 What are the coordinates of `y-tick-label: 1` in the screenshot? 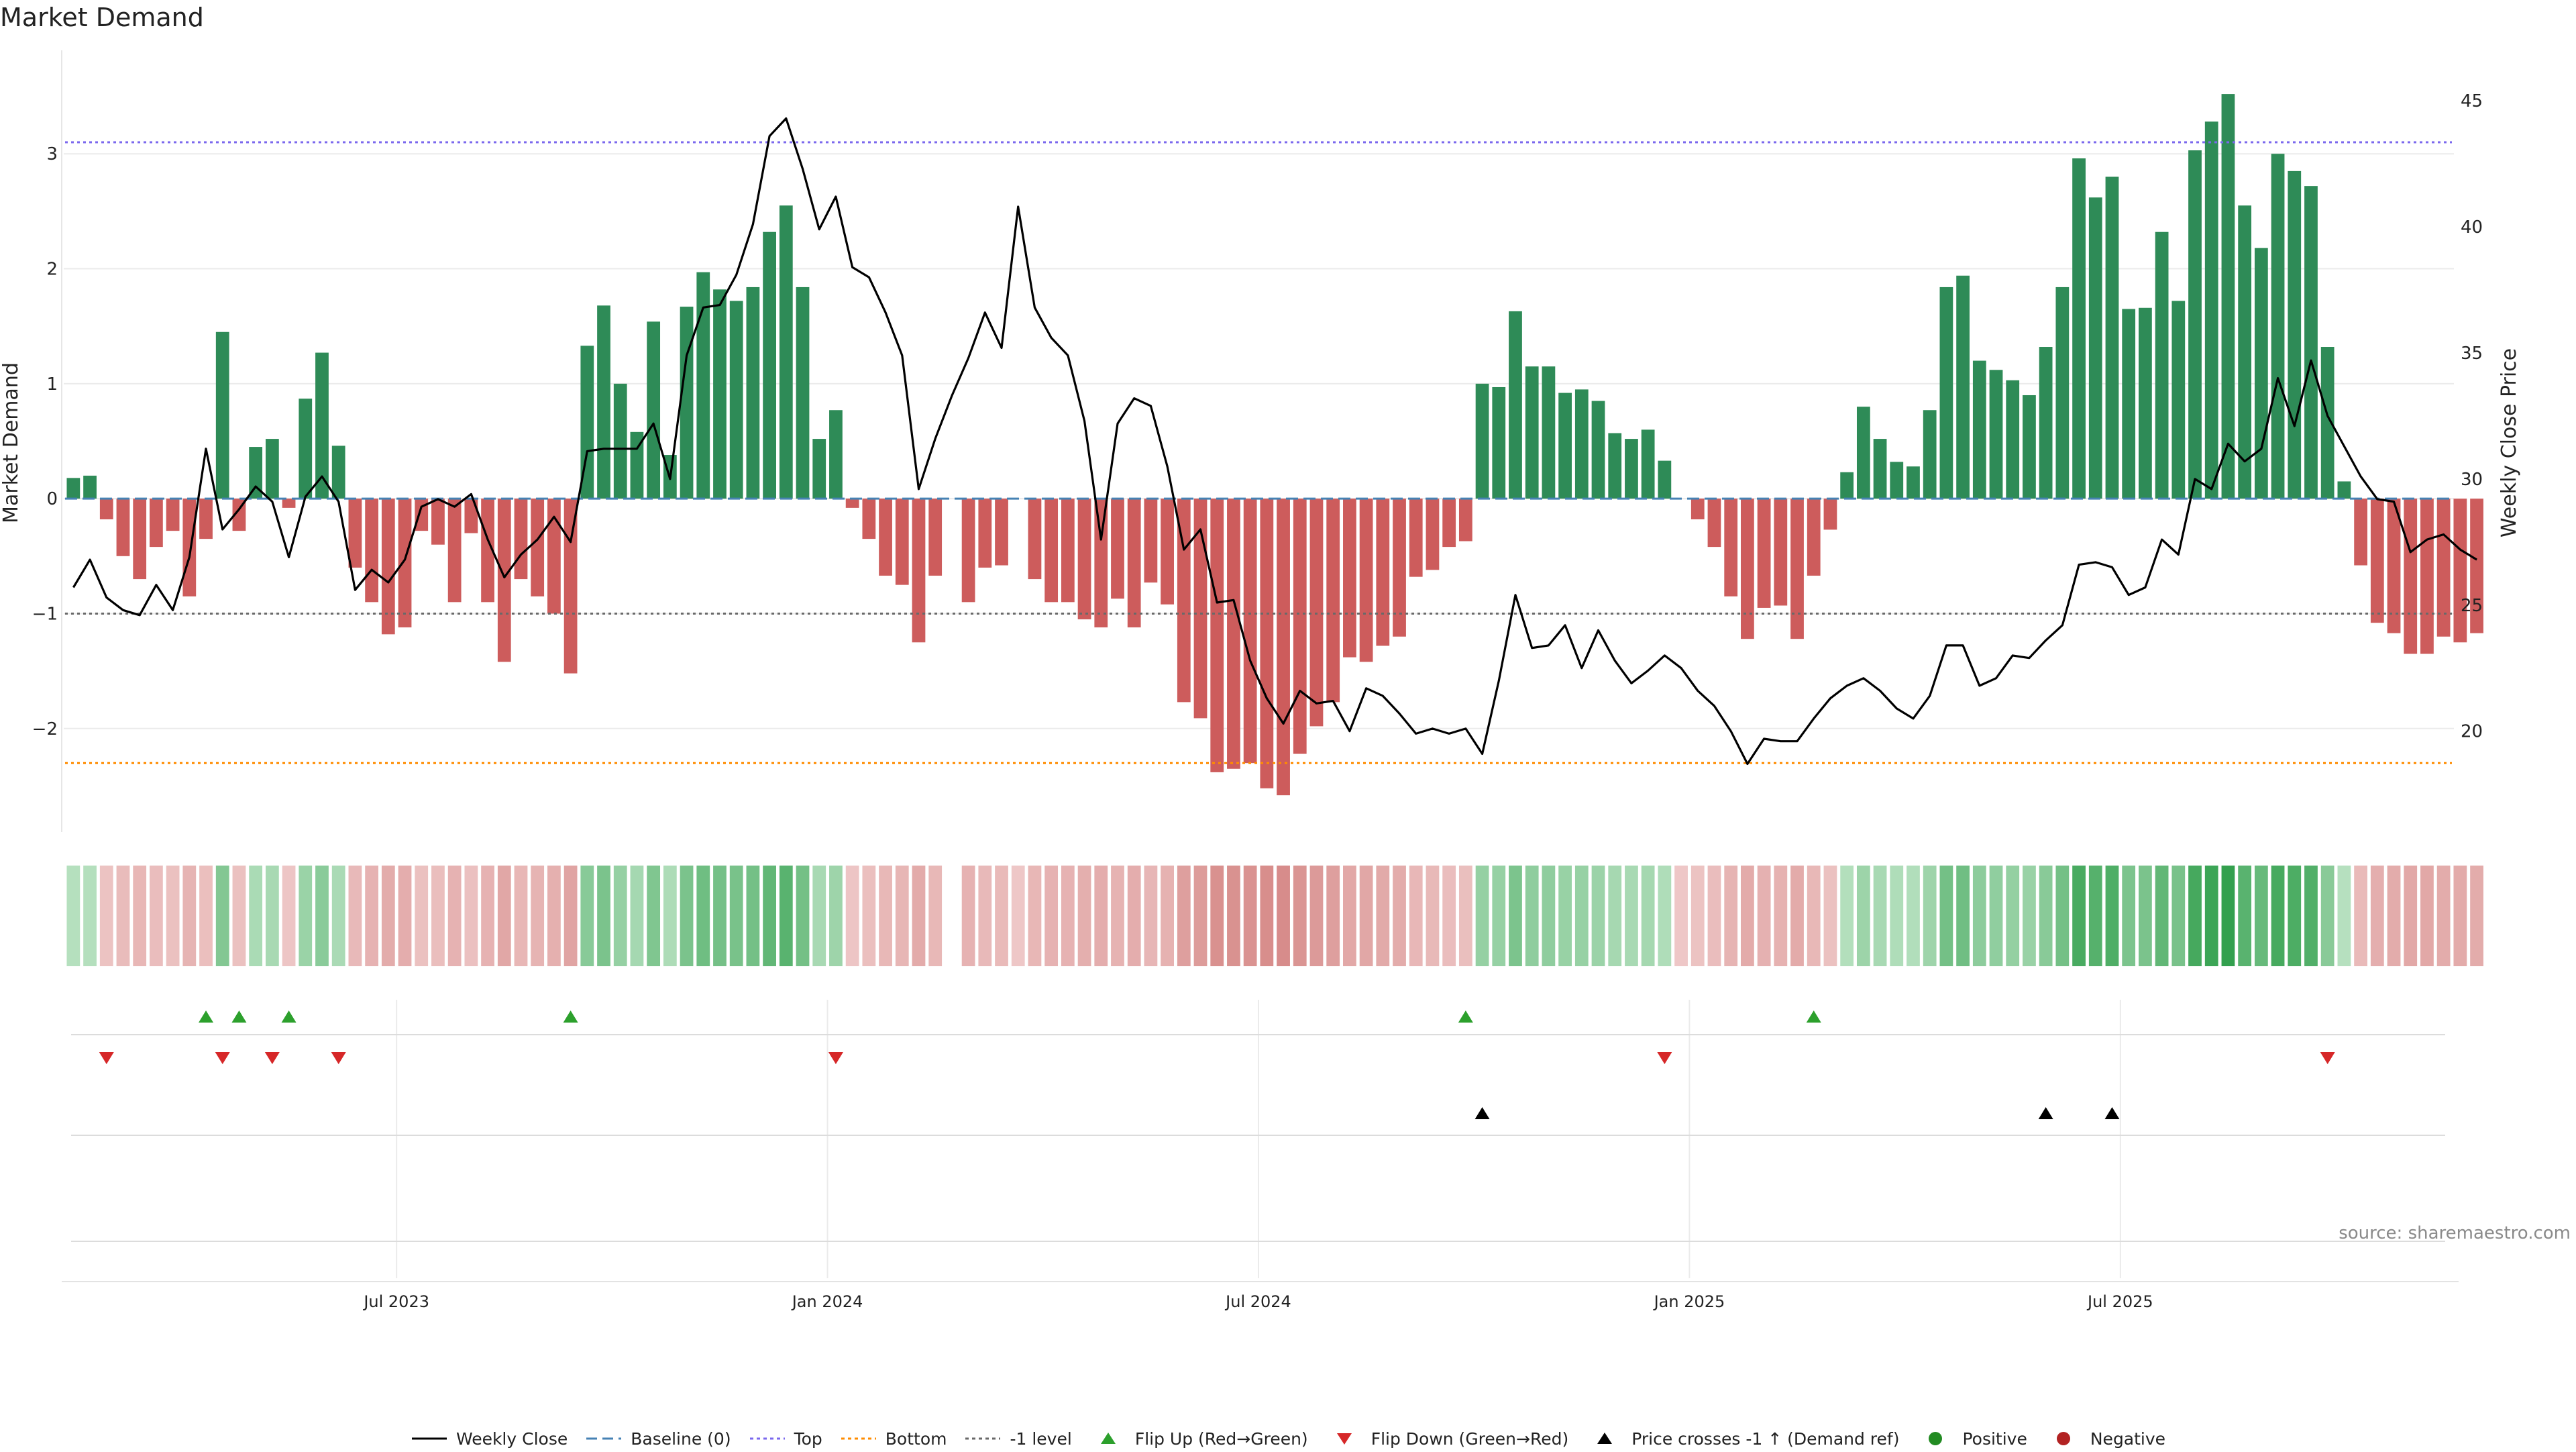 It's located at (52, 384).